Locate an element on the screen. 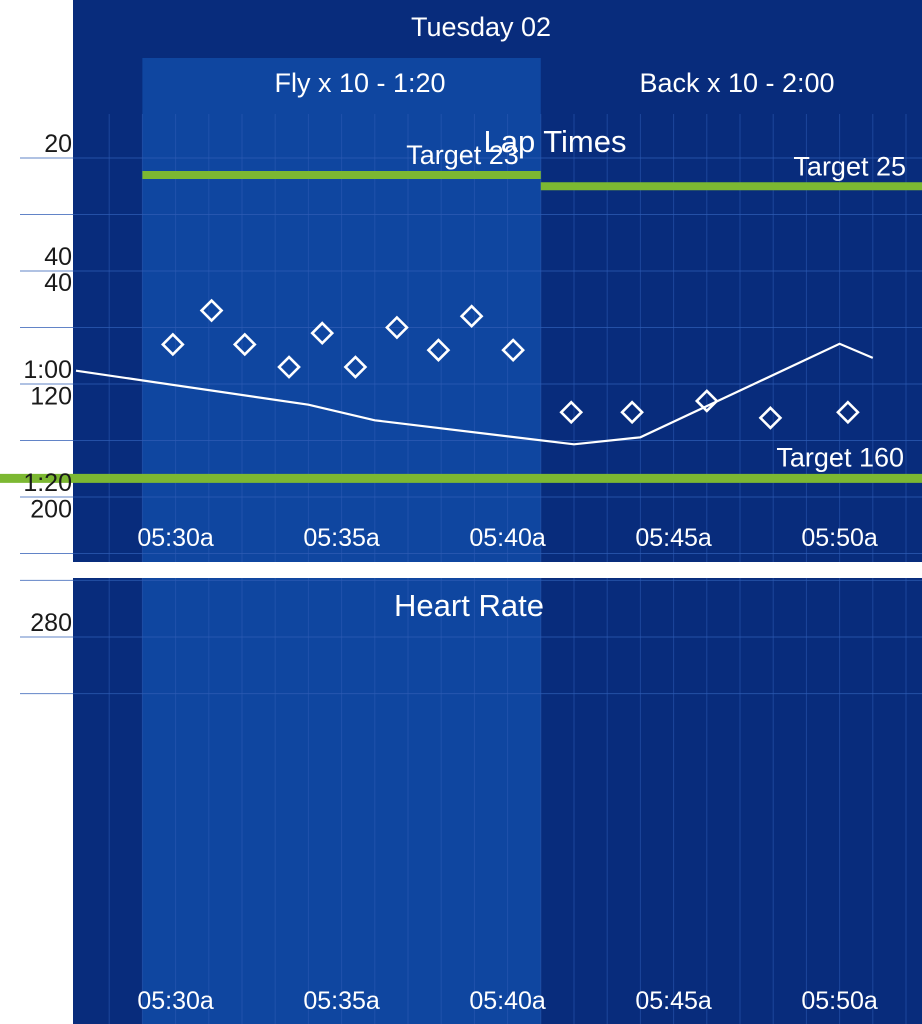  lap-times-ytick-label: 20 is located at coordinates (58, 144).